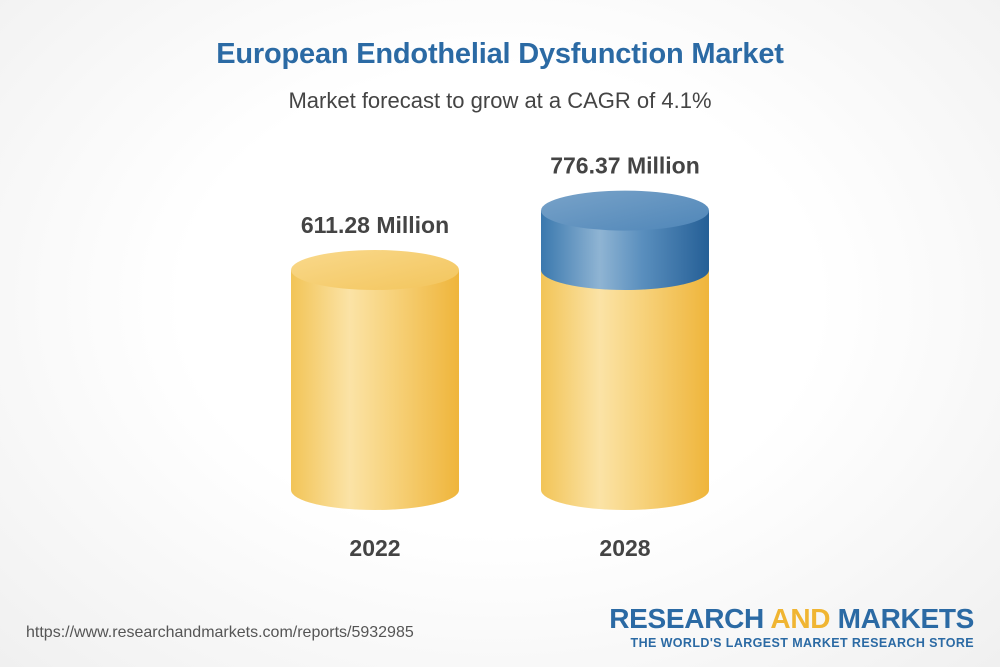 The image size is (1000, 667). What do you see at coordinates (625, 210) in the screenshot?
I see `bar-top-2028` at bounding box center [625, 210].